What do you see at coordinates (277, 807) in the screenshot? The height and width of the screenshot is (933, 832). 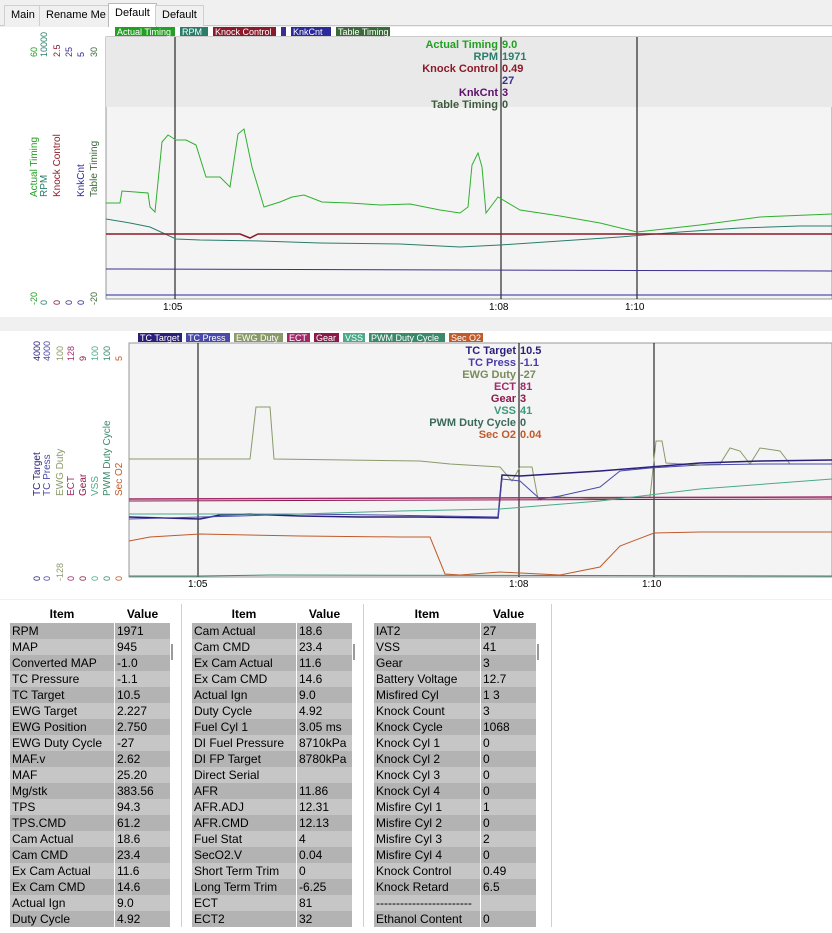 I see `table-row: AFR.ADJ 12.31` at bounding box center [277, 807].